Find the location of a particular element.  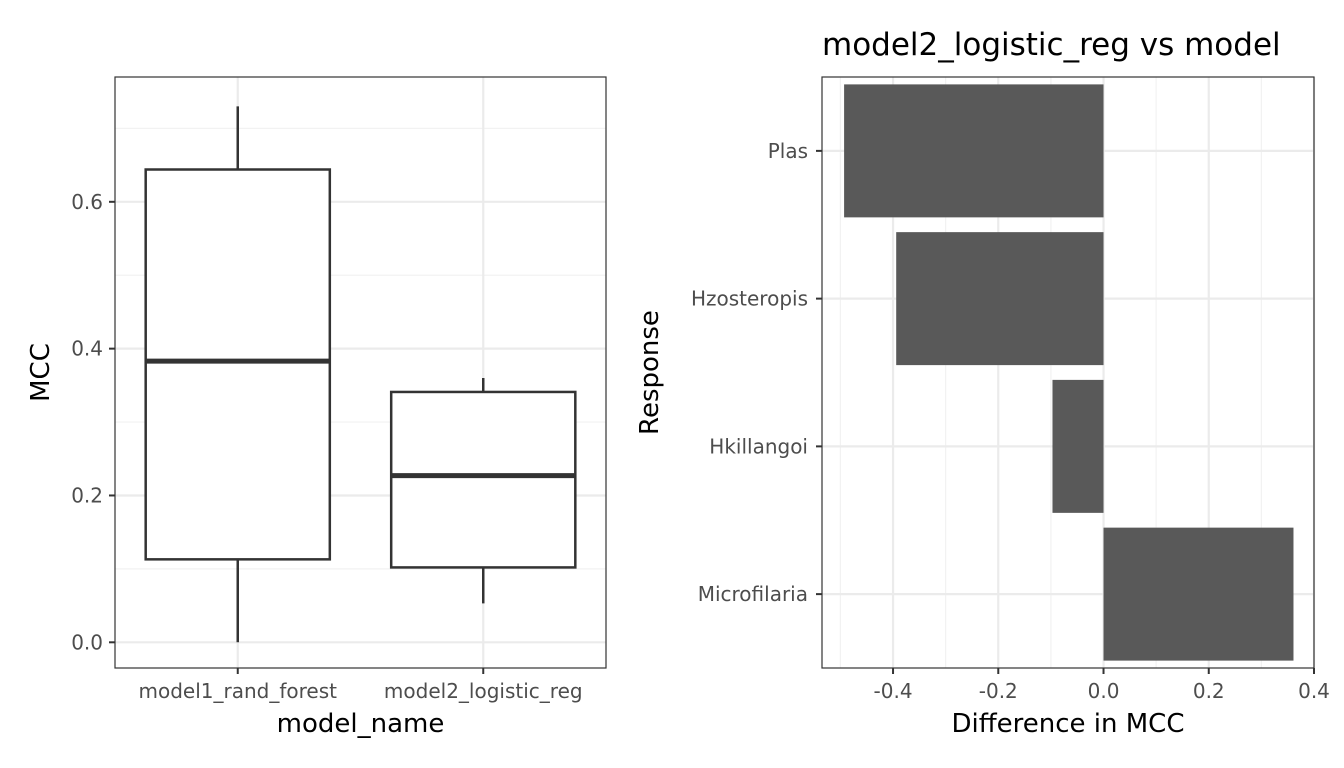

x-tick-label: model1_rand_forest is located at coordinates (238, 691).